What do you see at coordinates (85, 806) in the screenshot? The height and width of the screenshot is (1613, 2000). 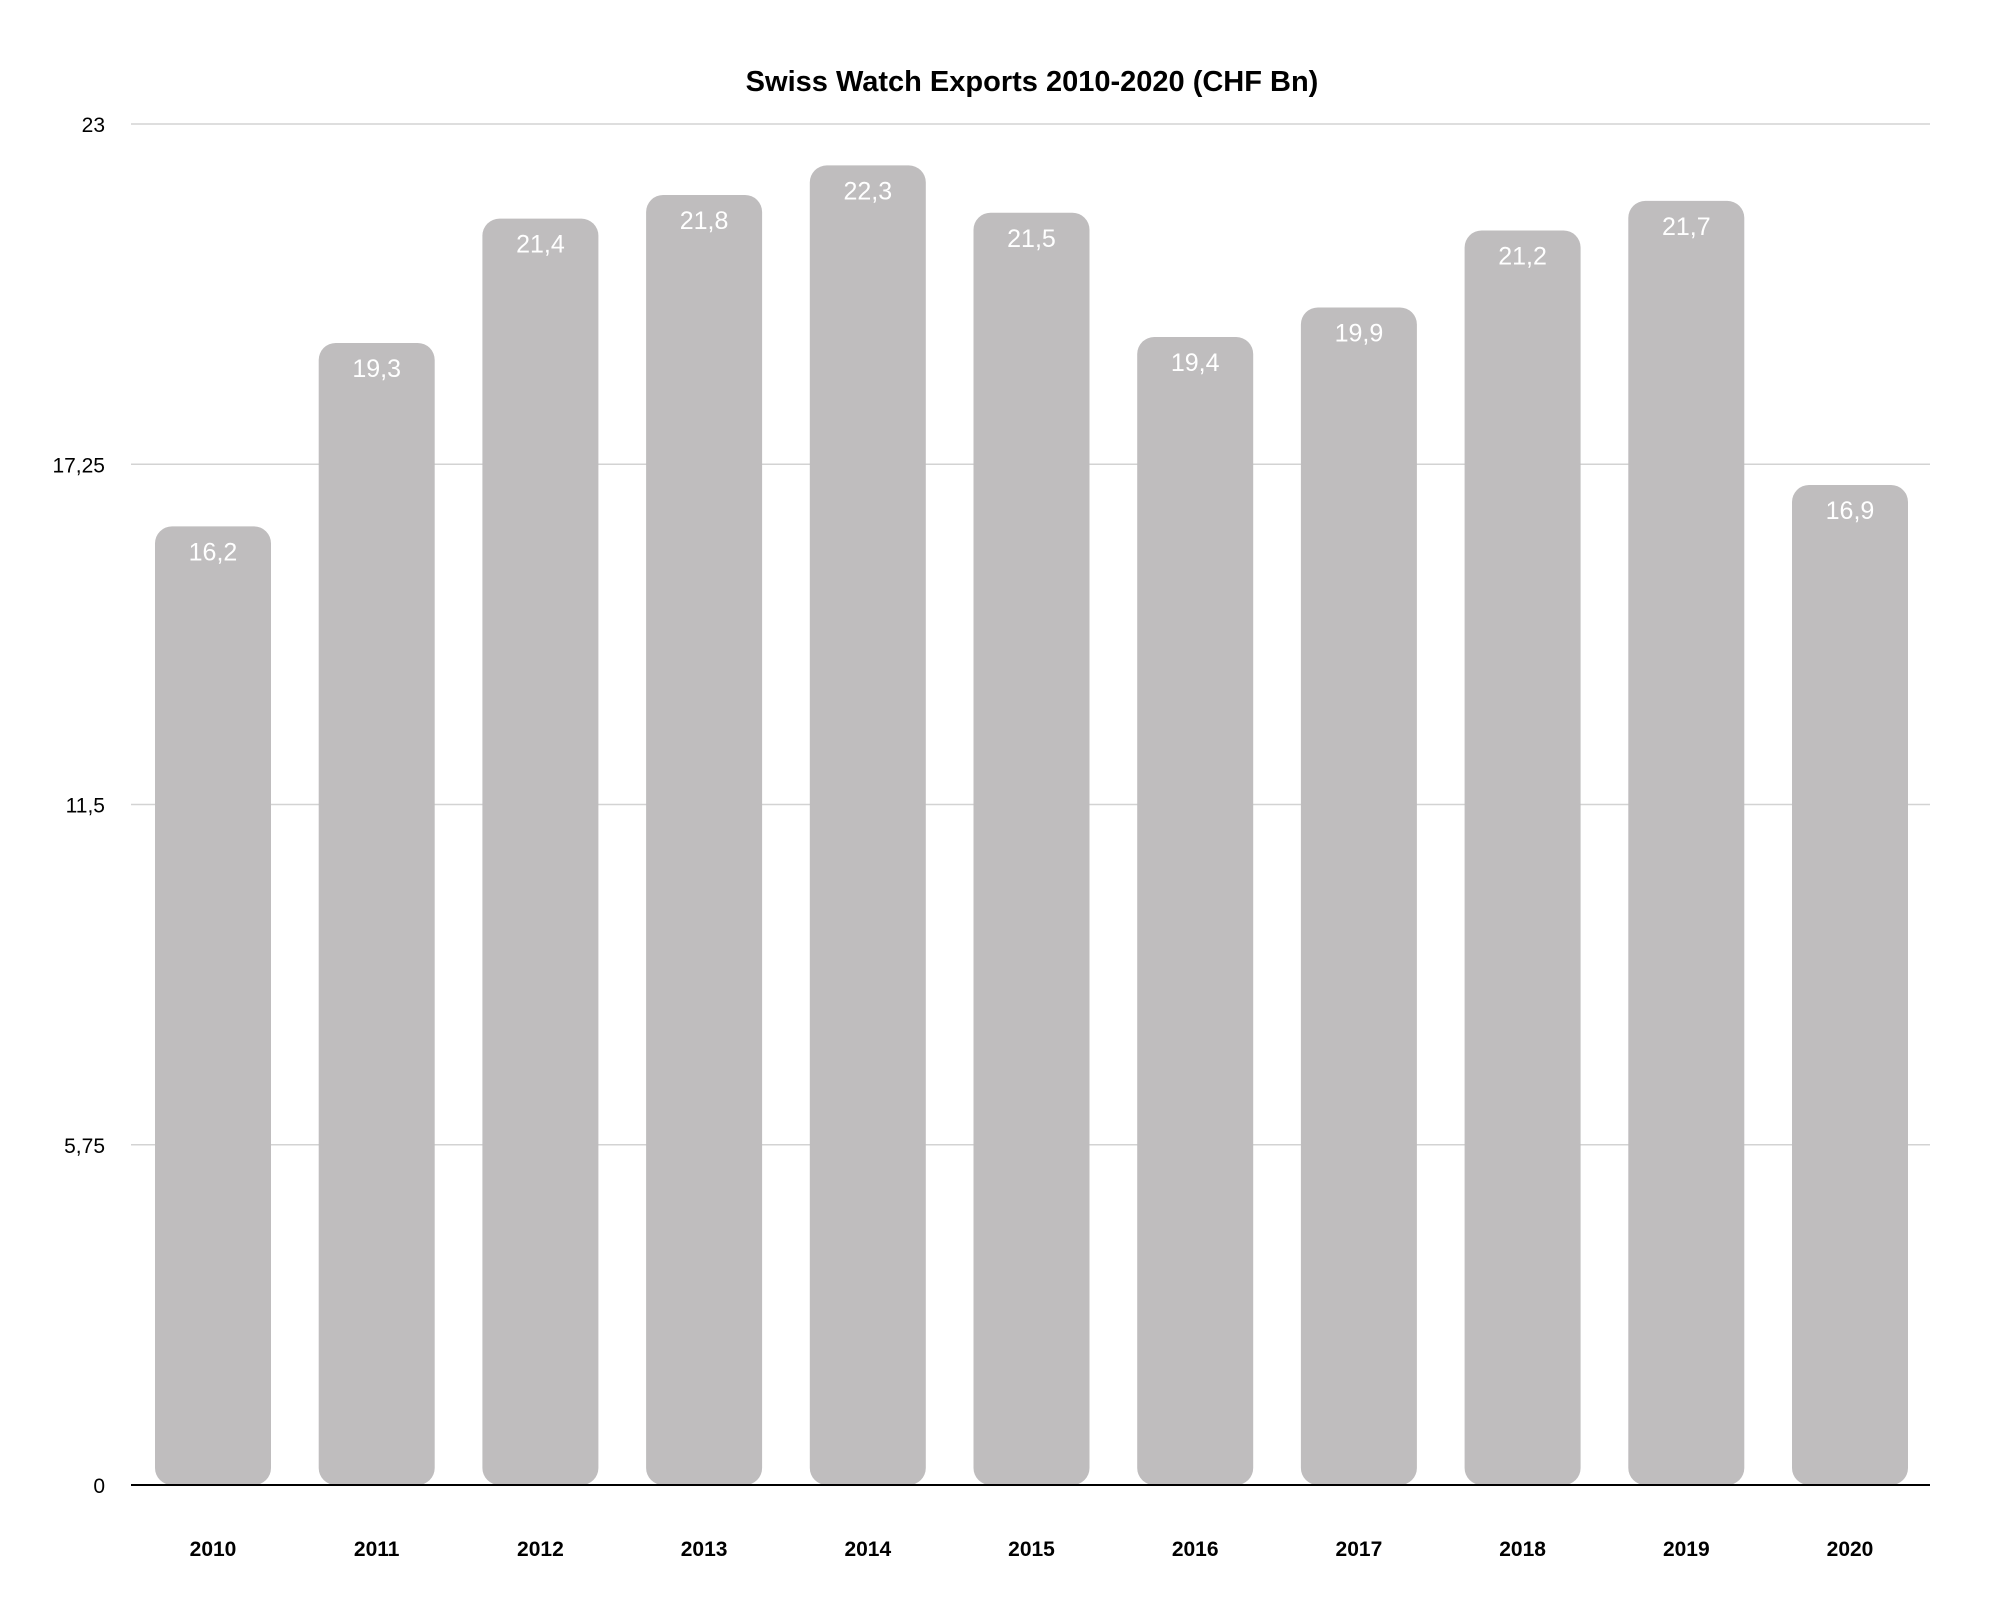 I see `y-tick-label: 11,5` at bounding box center [85, 806].